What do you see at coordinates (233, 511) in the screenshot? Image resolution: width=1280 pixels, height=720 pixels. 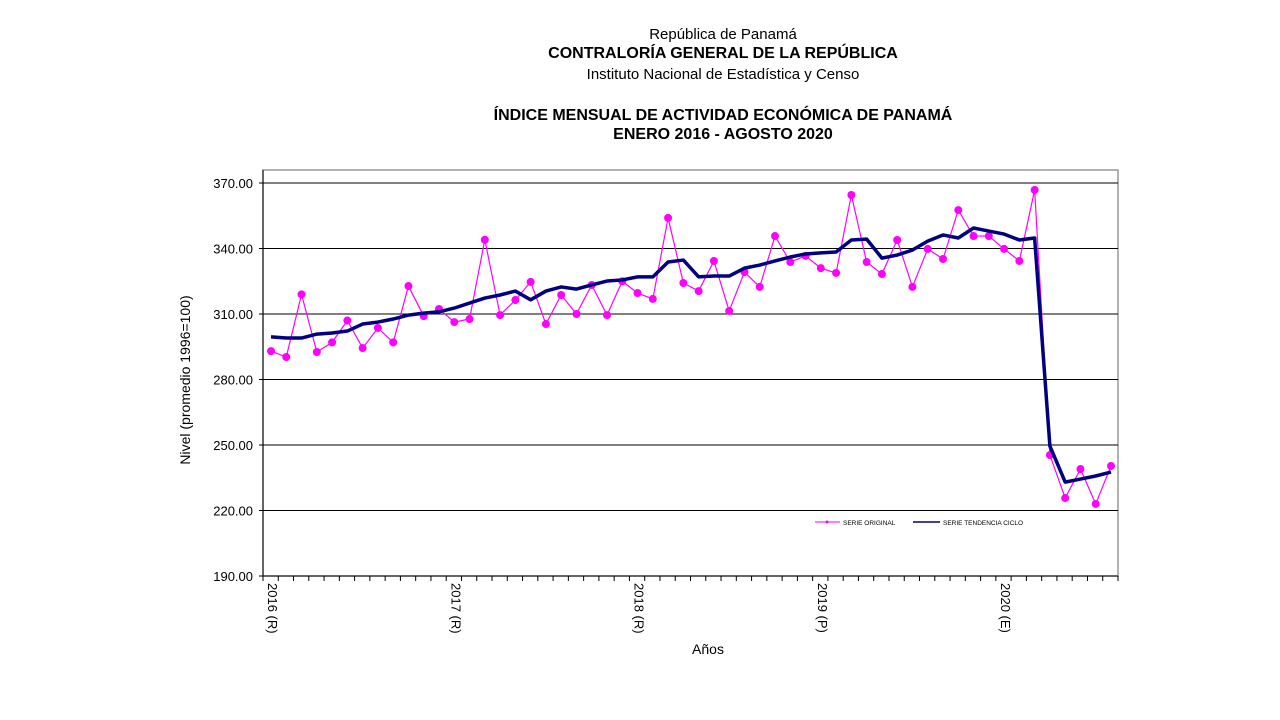 I see `y-tick-label: 220.00` at bounding box center [233, 511].